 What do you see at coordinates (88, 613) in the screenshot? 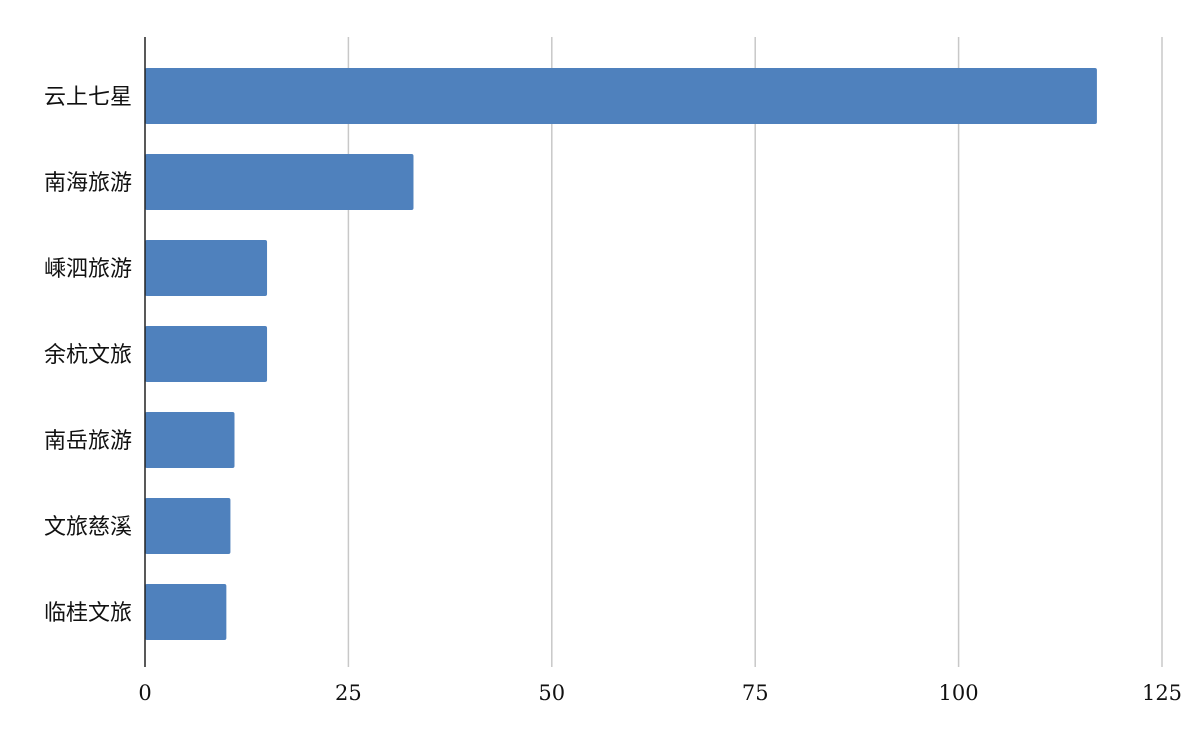
I see `category-label-7: 临桂文旅` at bounding box center [88, 613].